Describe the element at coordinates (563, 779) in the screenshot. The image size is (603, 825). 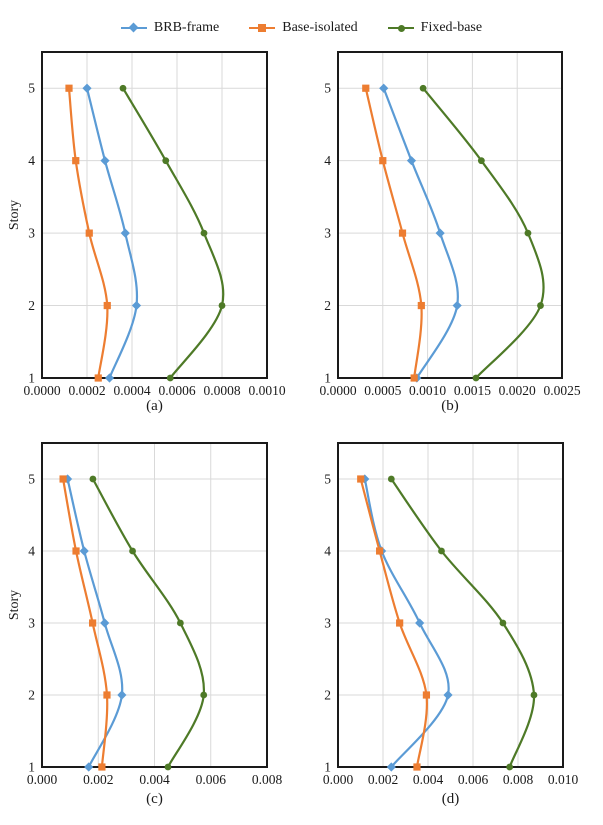
I see `x-tick-label: 0.010` at that location.